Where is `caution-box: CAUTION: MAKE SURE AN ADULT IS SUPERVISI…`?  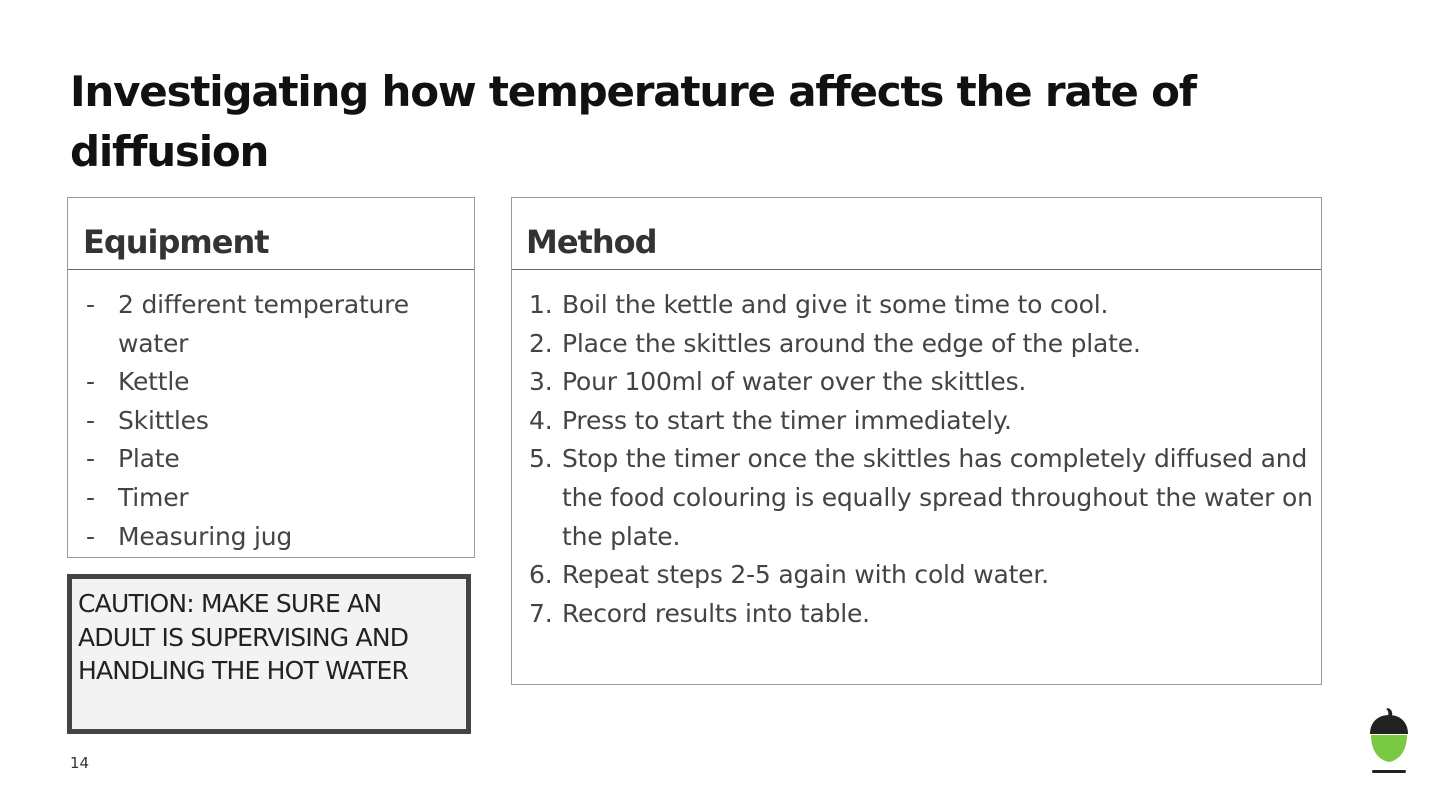 caution-box: CAUTION: MAKE SURE AN ADULT IS SUPERVISI… is located at coordinates (269, 654).